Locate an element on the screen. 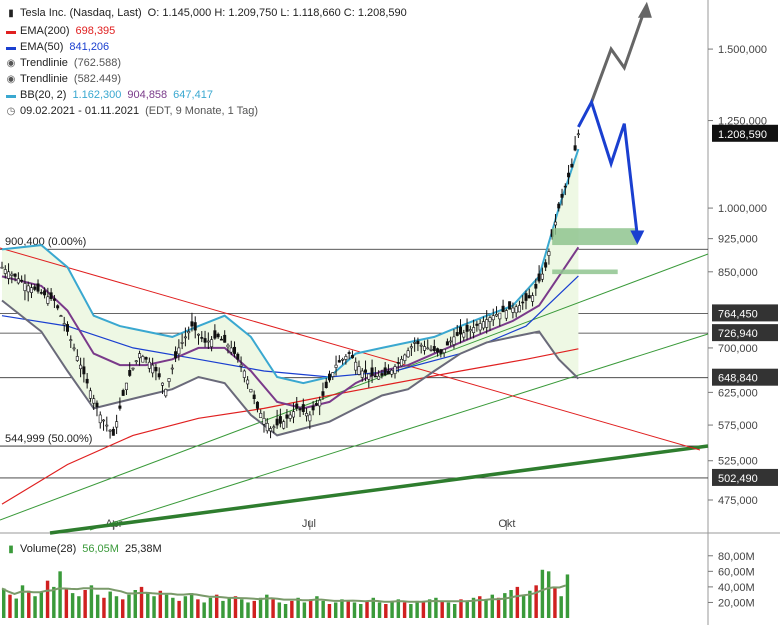  legend-value: 698,395 is located at coordinates (95, 31).